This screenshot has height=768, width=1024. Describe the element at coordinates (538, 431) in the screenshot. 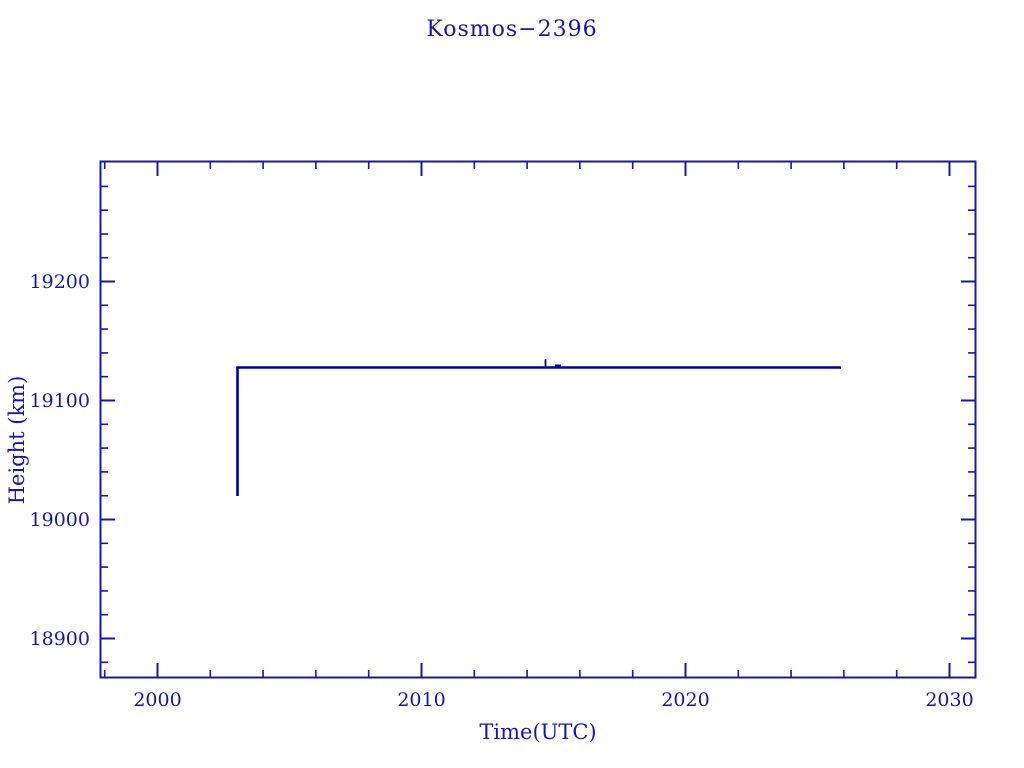

I see `height-line` at that location.